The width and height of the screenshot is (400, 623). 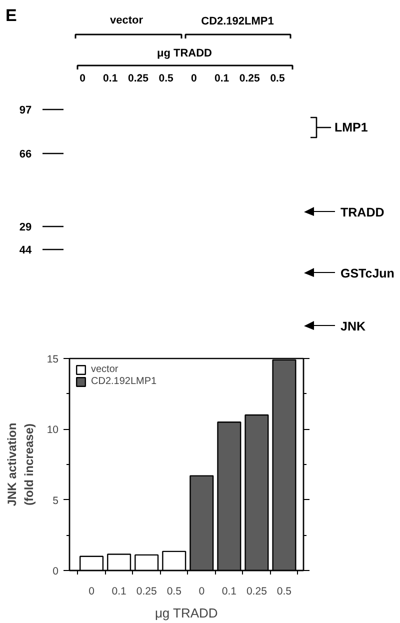 I want to click on text: vector, so click(x=127, y=20).